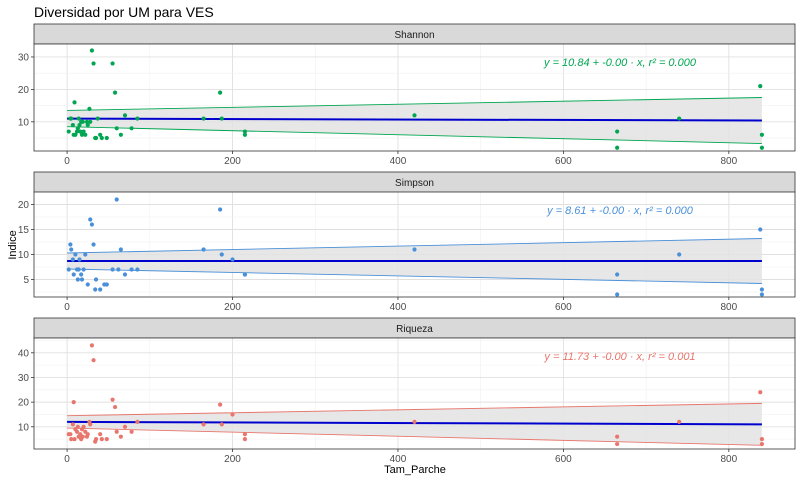 The image size is (800, 485). What do you see at coordinates (232, 161) in the screenshot?
I see `x-tick-label: 200` at bounding box center [232, 161].